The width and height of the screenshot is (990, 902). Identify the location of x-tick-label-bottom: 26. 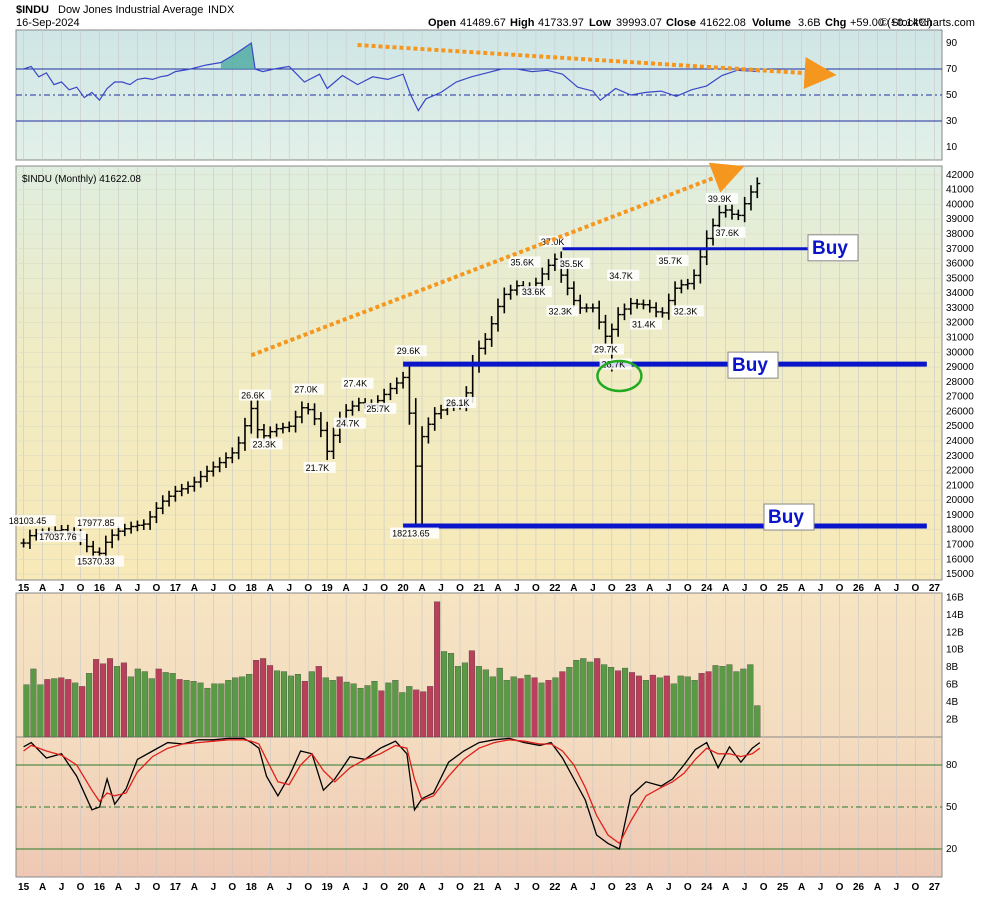
(859, 887).